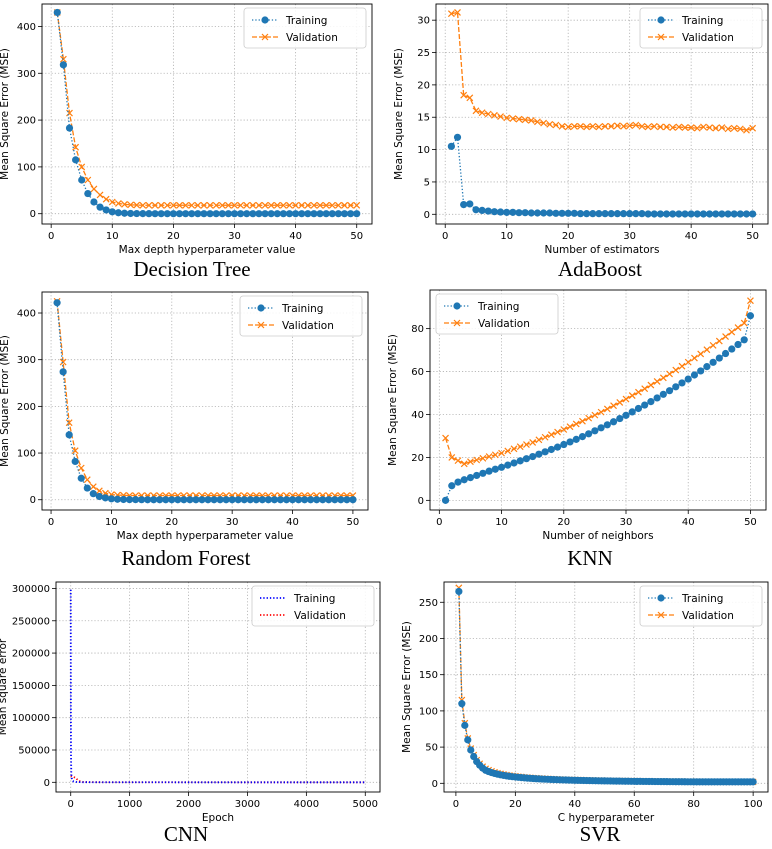 The width and height of the screenshot is (772, 849). Describe the element at coordinates (31, 686) in the screenshot. I see `y-tick-label: 150000` at that location.